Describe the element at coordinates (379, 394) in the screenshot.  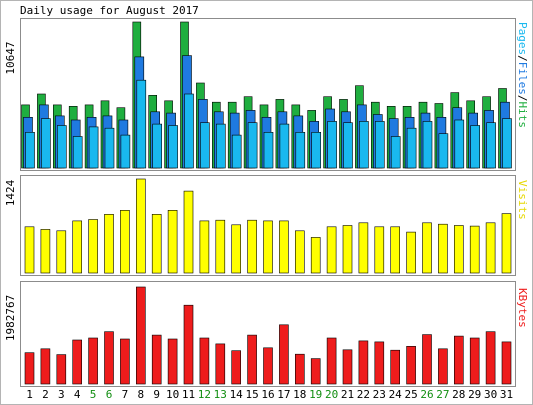
I see `day-label: 23` at that location.